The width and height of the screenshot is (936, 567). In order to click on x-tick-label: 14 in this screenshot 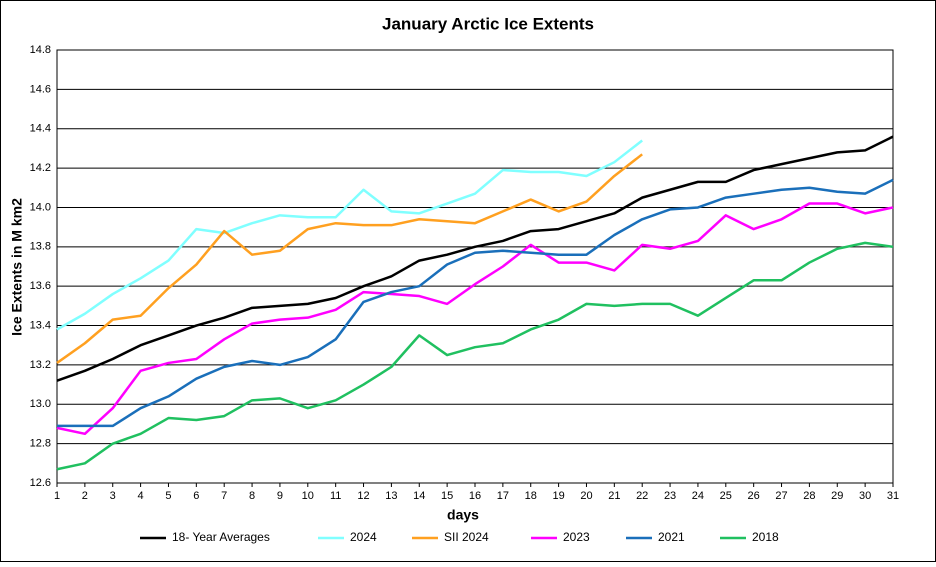, I will do `click(419, 496)`.